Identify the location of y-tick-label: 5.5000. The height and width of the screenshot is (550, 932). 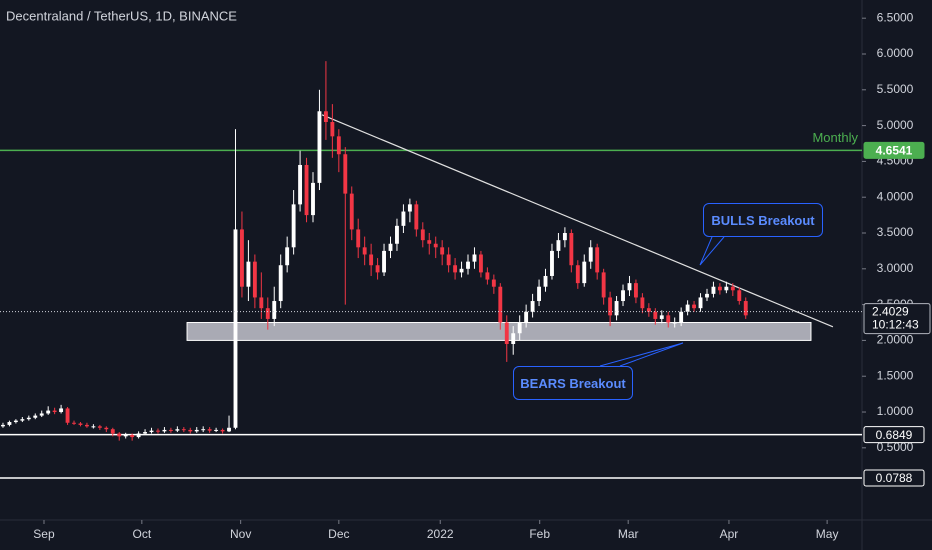
(895, 89).